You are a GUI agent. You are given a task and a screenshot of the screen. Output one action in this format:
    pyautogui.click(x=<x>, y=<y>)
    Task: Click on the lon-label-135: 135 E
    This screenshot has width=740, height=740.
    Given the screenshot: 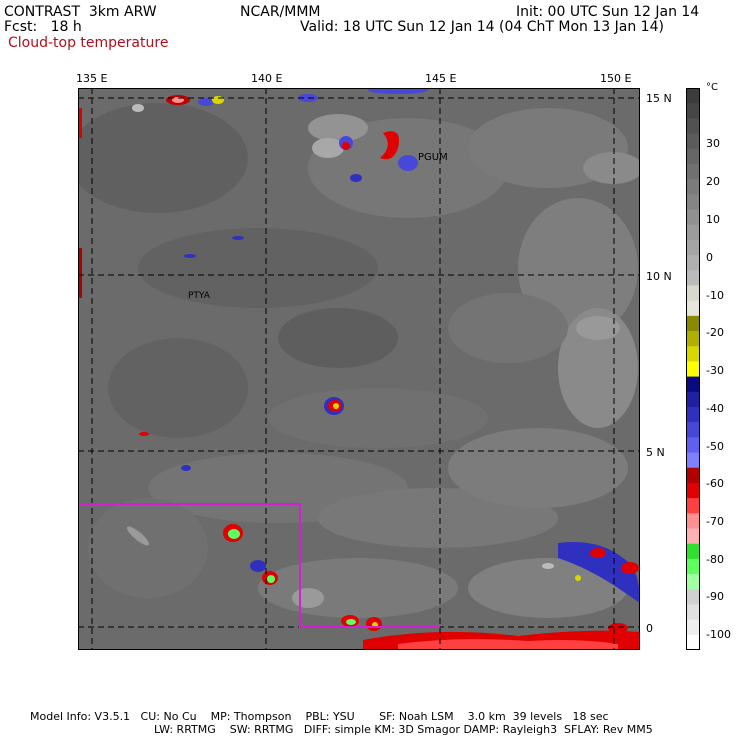 What is the action you would take?
    pyautogui.click(x=92, y=78)
    